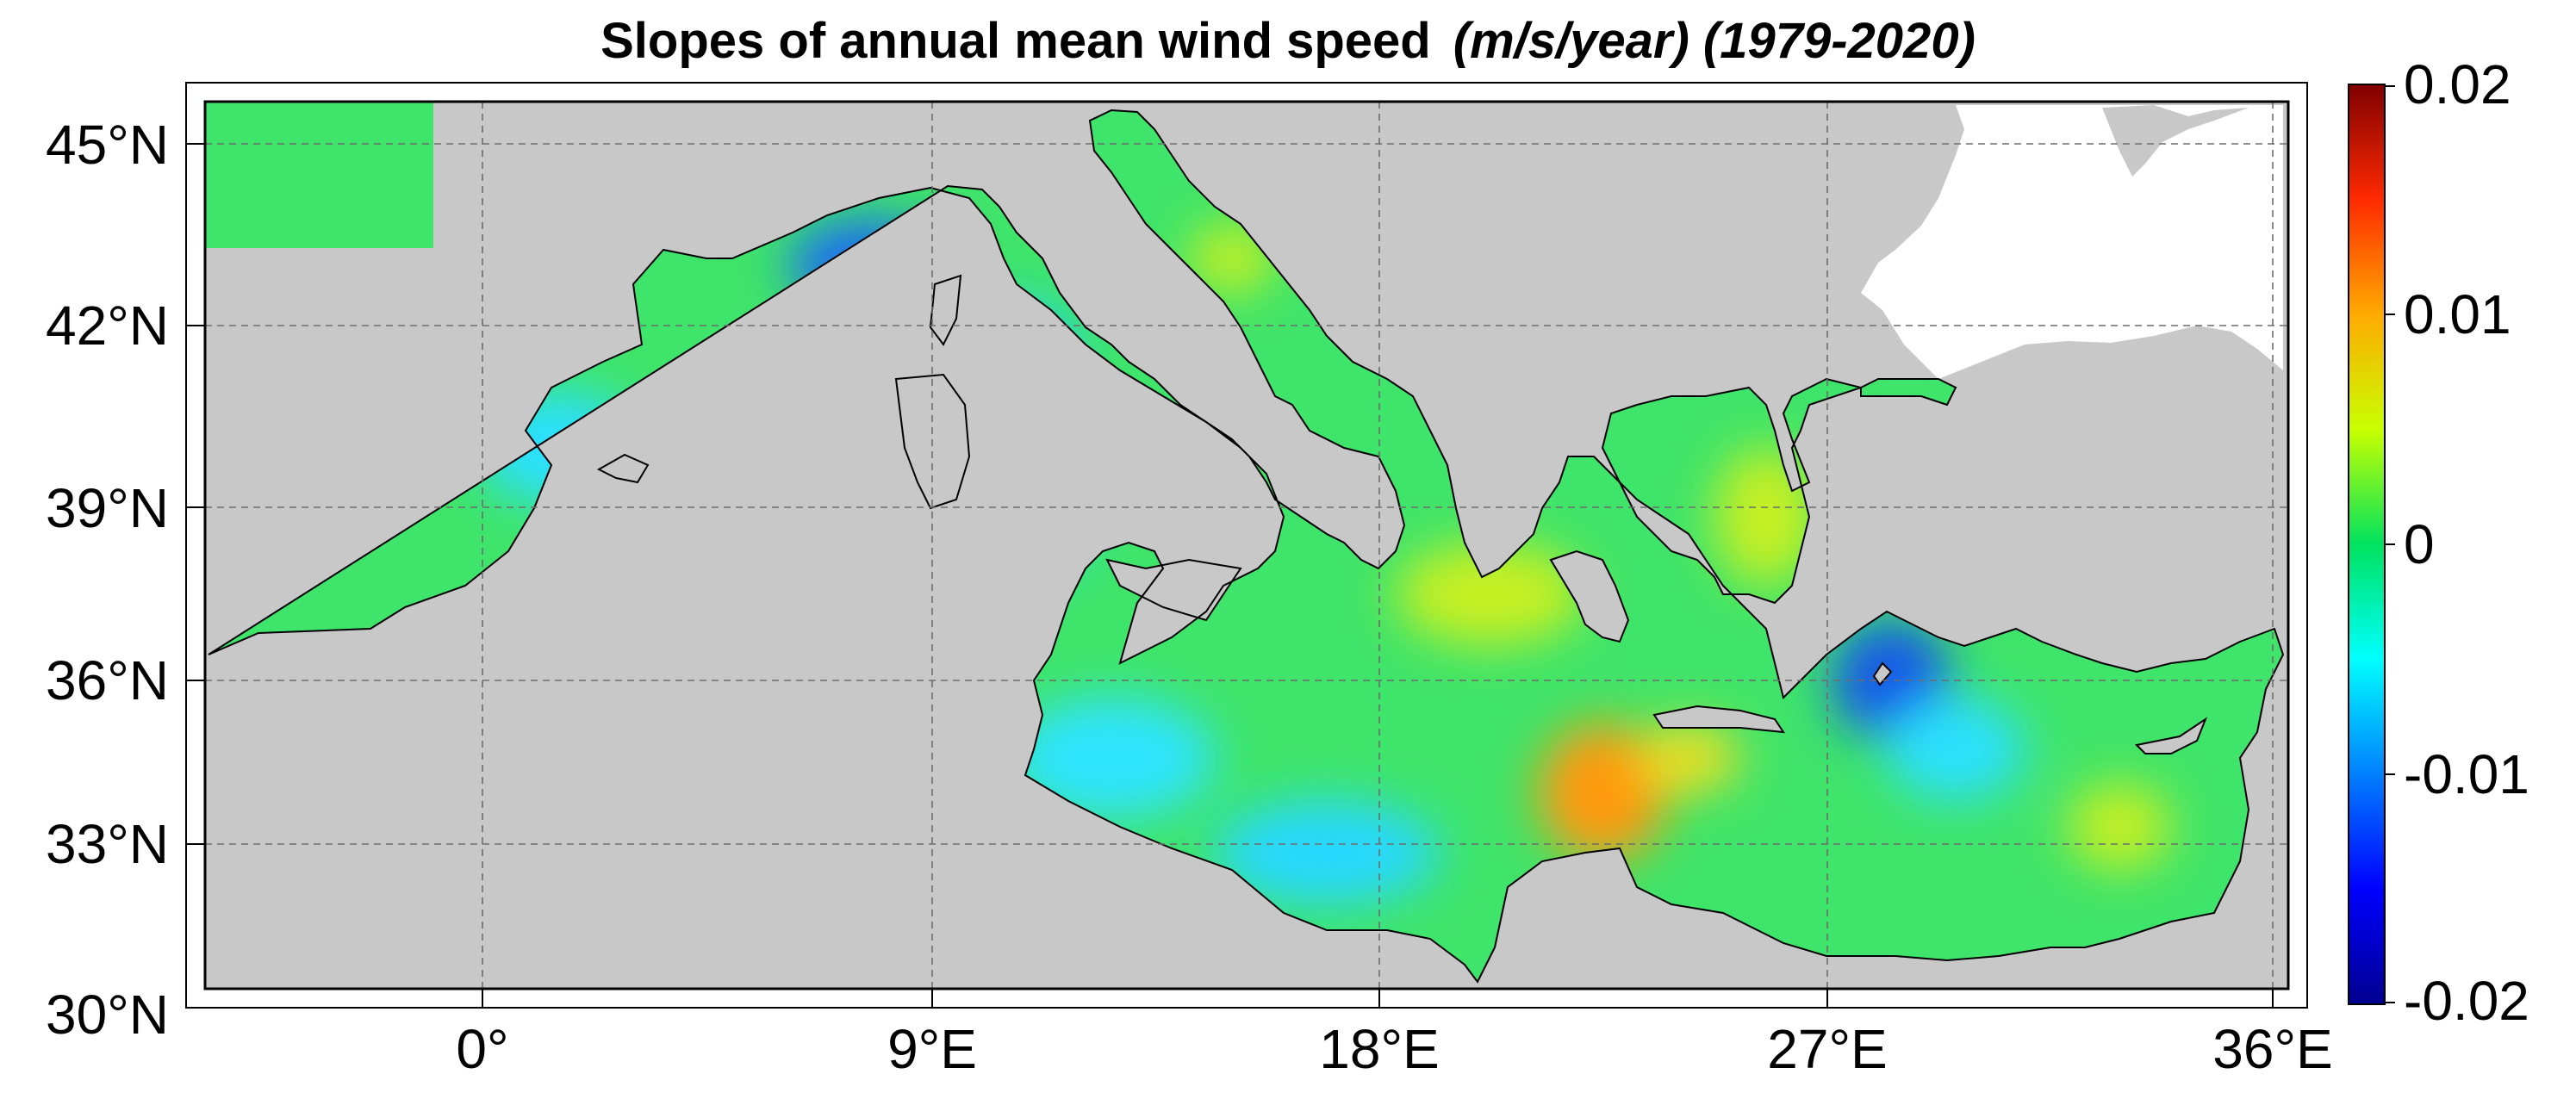 Image resolution: width=2576 pixels, height=1099 pixels. I want to click on lon-tick-label: 9°E, so click(932, 1049).